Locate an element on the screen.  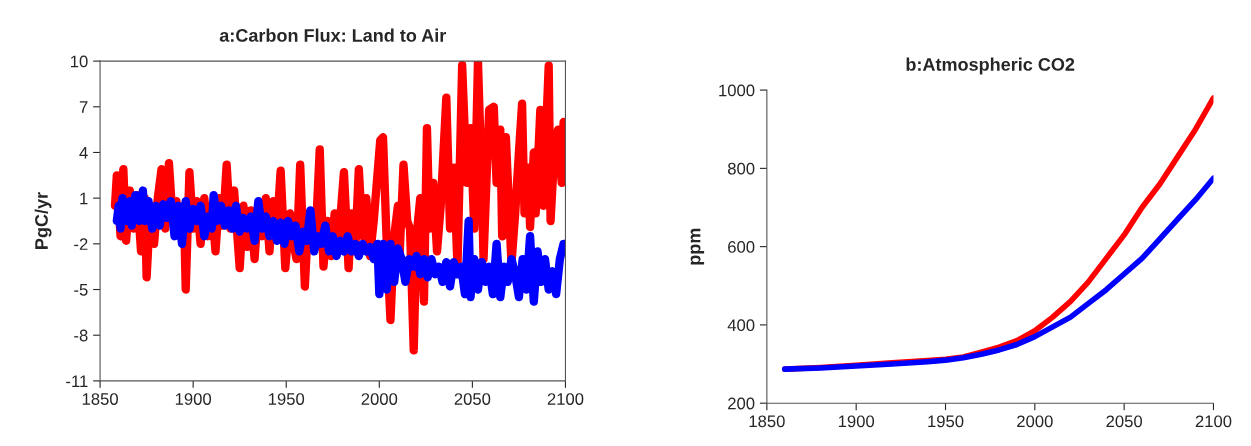
y-tick-label: 400 is located at coordinates (741, 325).